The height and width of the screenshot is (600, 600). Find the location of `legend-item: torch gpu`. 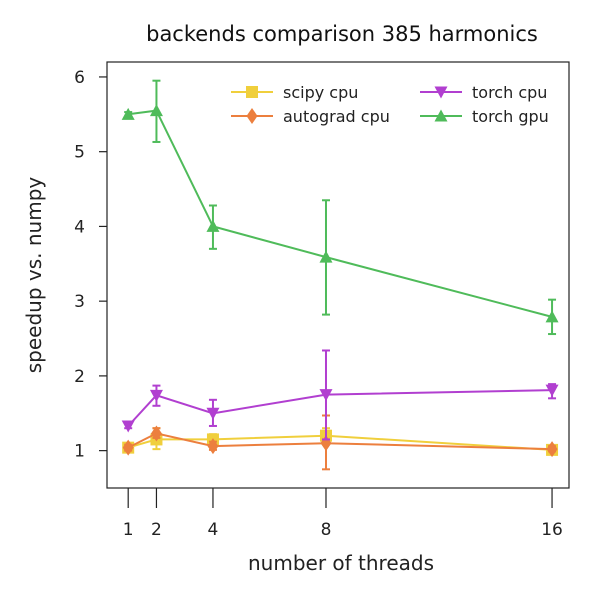

legend-item: torch gpu is located at coordinates (484, 116).